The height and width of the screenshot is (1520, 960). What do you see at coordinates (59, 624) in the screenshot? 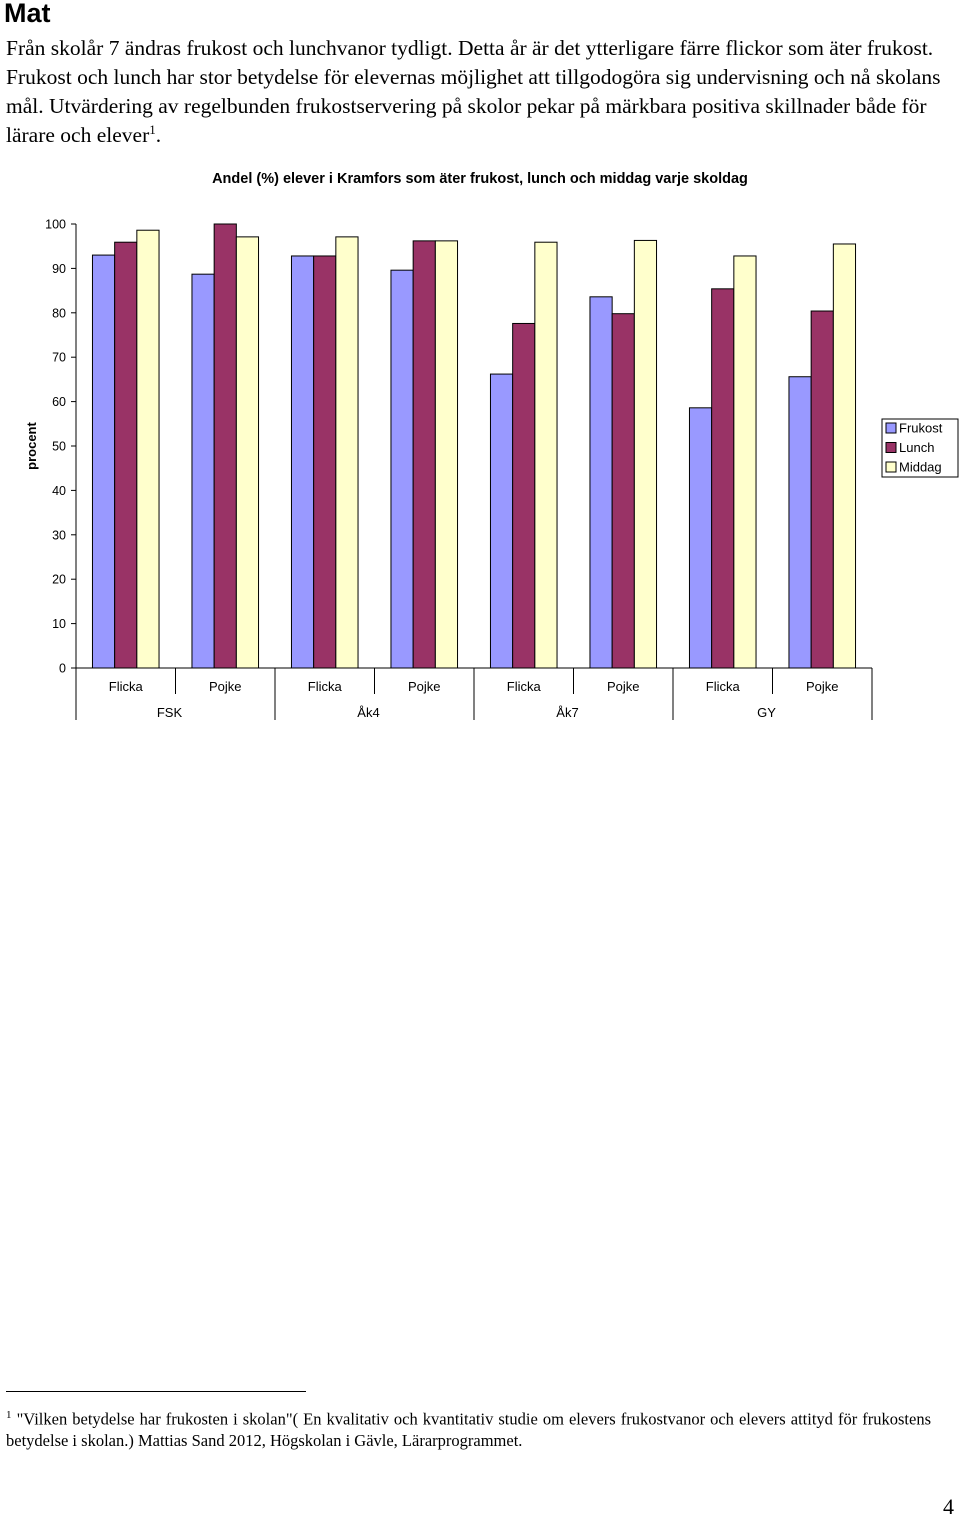
I see `y-tick-label: 10` at bounding box center [59, 624].